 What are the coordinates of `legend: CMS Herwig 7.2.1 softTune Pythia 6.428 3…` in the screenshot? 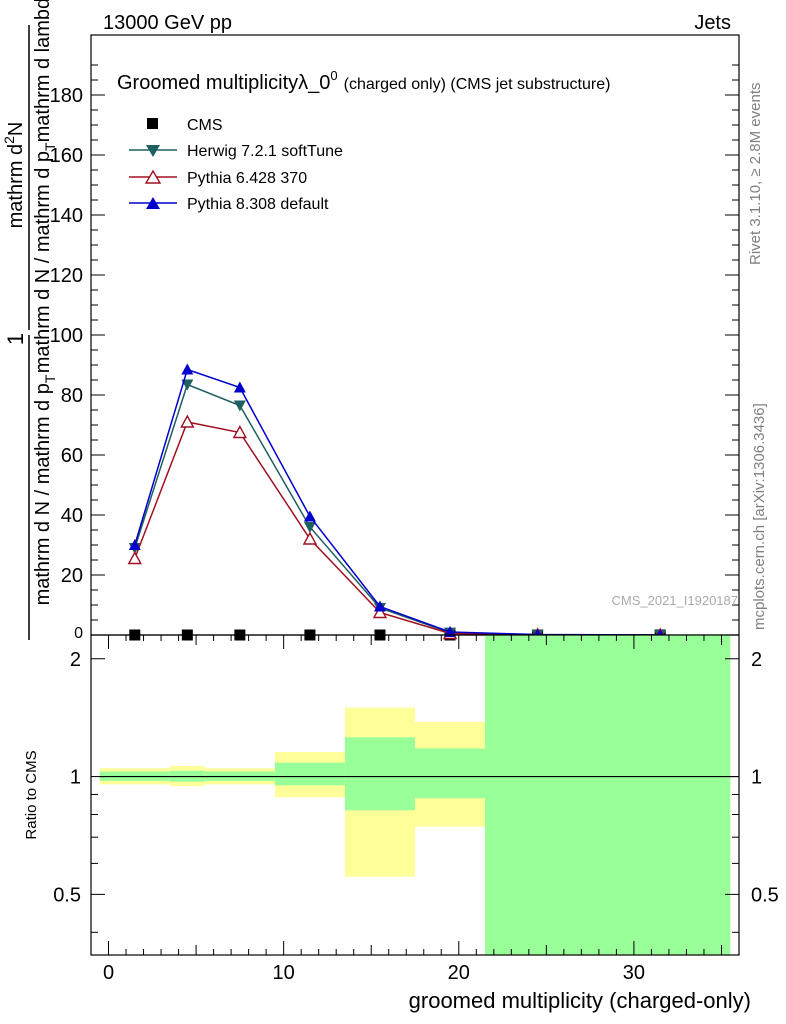 It's located at (236, 165).